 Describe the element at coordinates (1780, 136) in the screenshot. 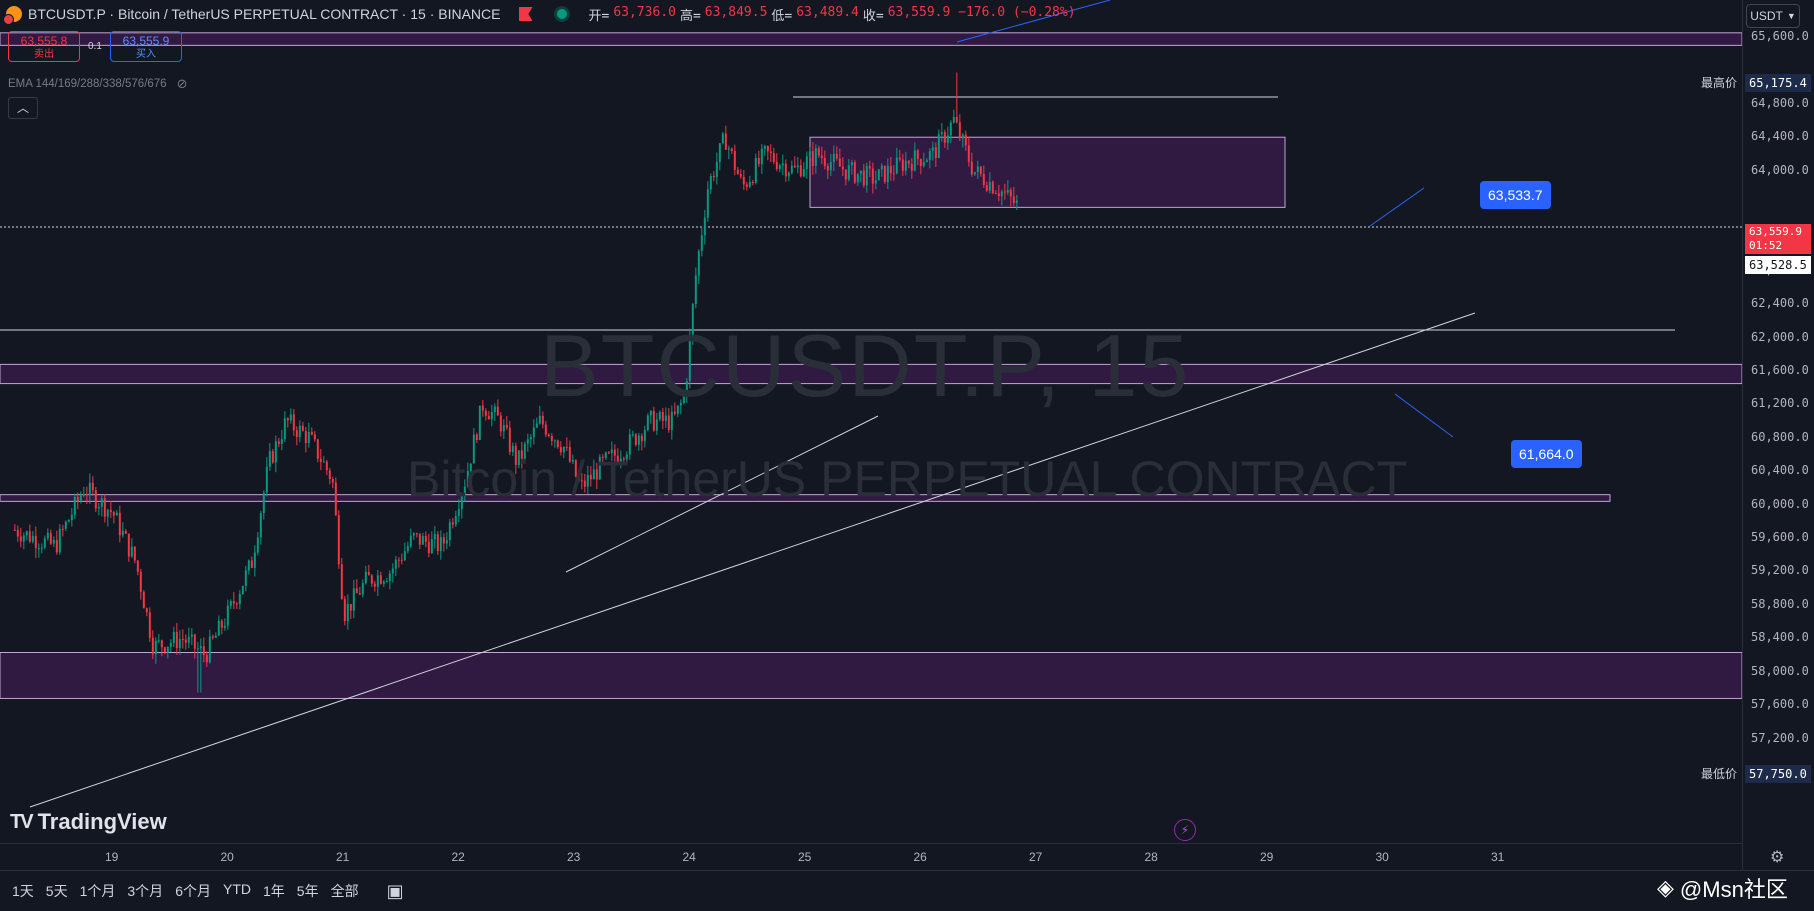

I see `price-tick-label: 64,400.0` at that location.